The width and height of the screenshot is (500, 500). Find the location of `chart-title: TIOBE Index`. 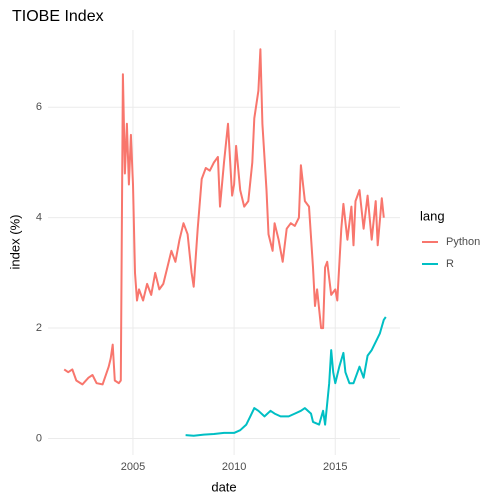

chart-title: TIOBE Index is located at coordinates (58, 16).